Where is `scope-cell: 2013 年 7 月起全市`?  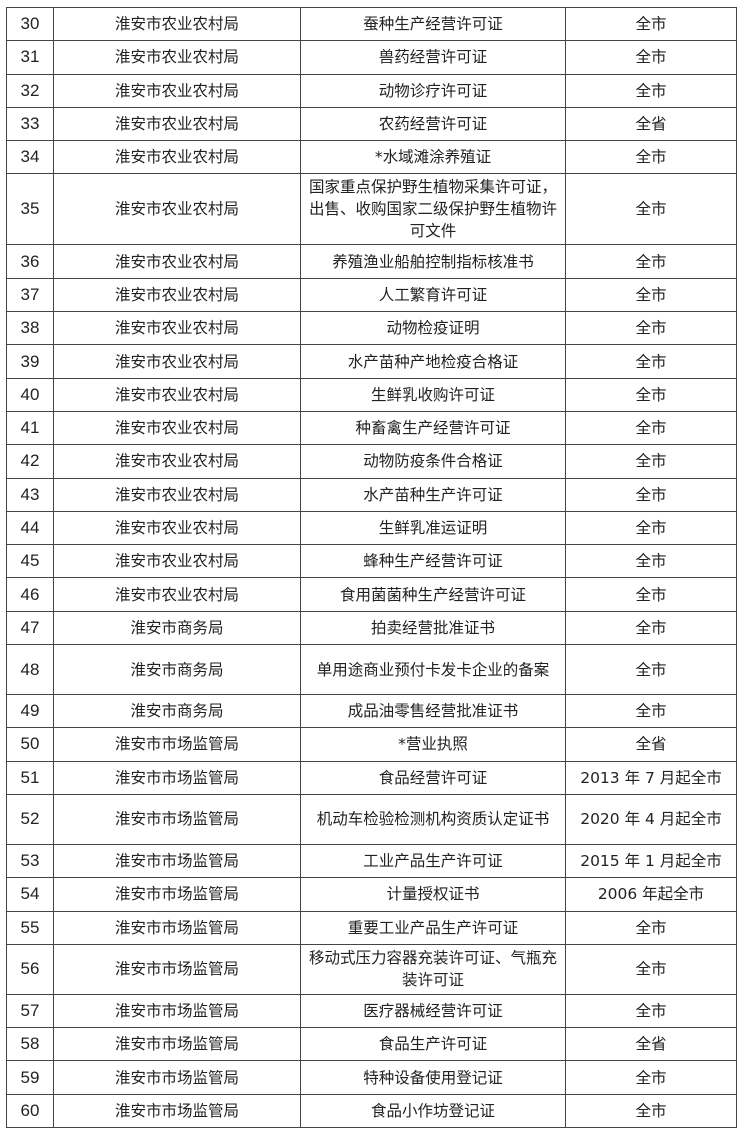
scope-cell: 2013 年 7 月起全市 is located at coordinates (651, 777).